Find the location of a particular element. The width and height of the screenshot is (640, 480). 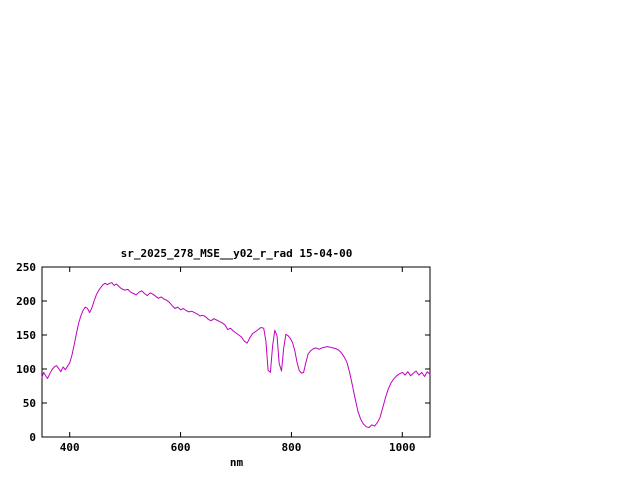

x-tick-label: 1000 is located at coordinates (402, 447).